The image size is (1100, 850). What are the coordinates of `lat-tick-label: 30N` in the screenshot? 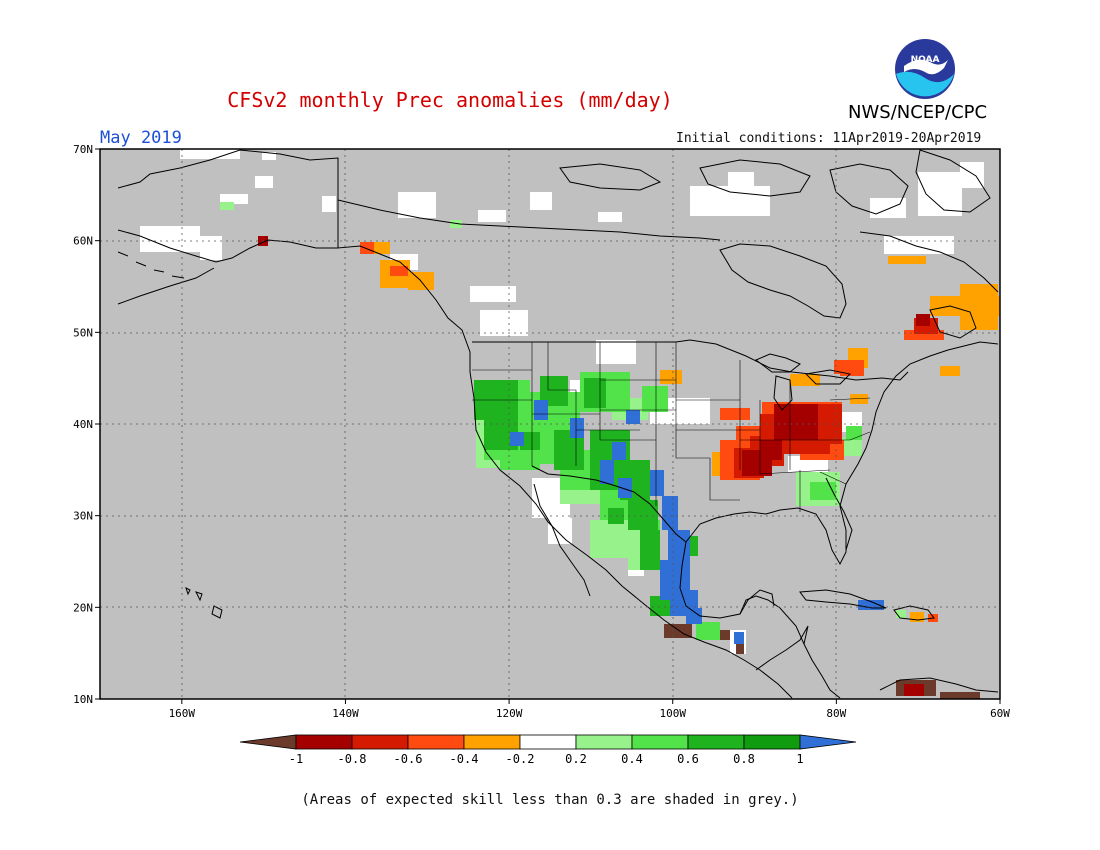 It's located at (83, 516).